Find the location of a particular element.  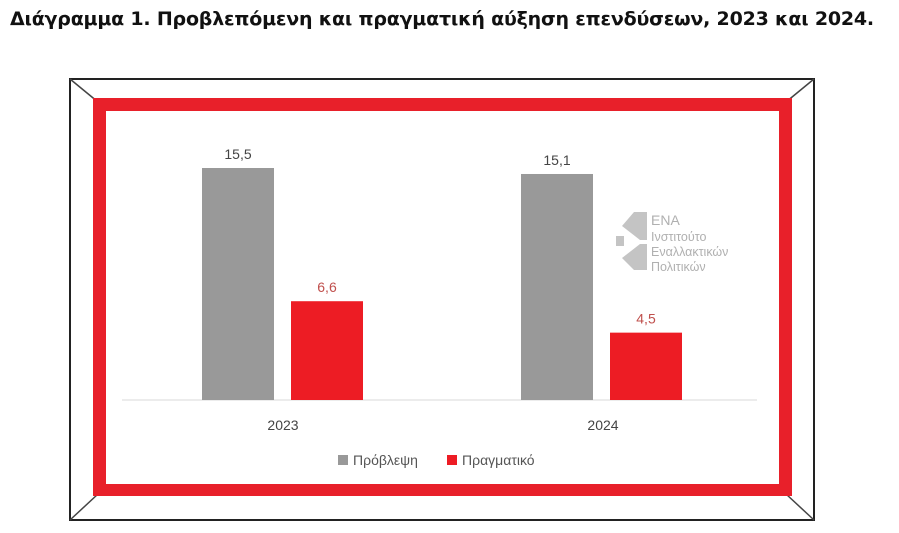

logo-line-2: Εναλλακτικών is located at coordinates (689, 252).